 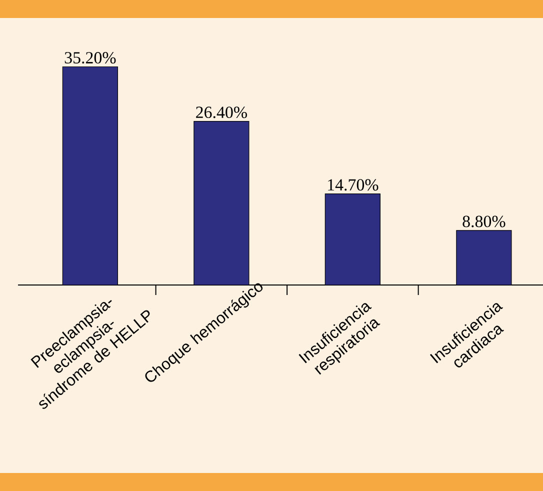 I want to click on data-label: 35.20%, so click(x=90, y=58).